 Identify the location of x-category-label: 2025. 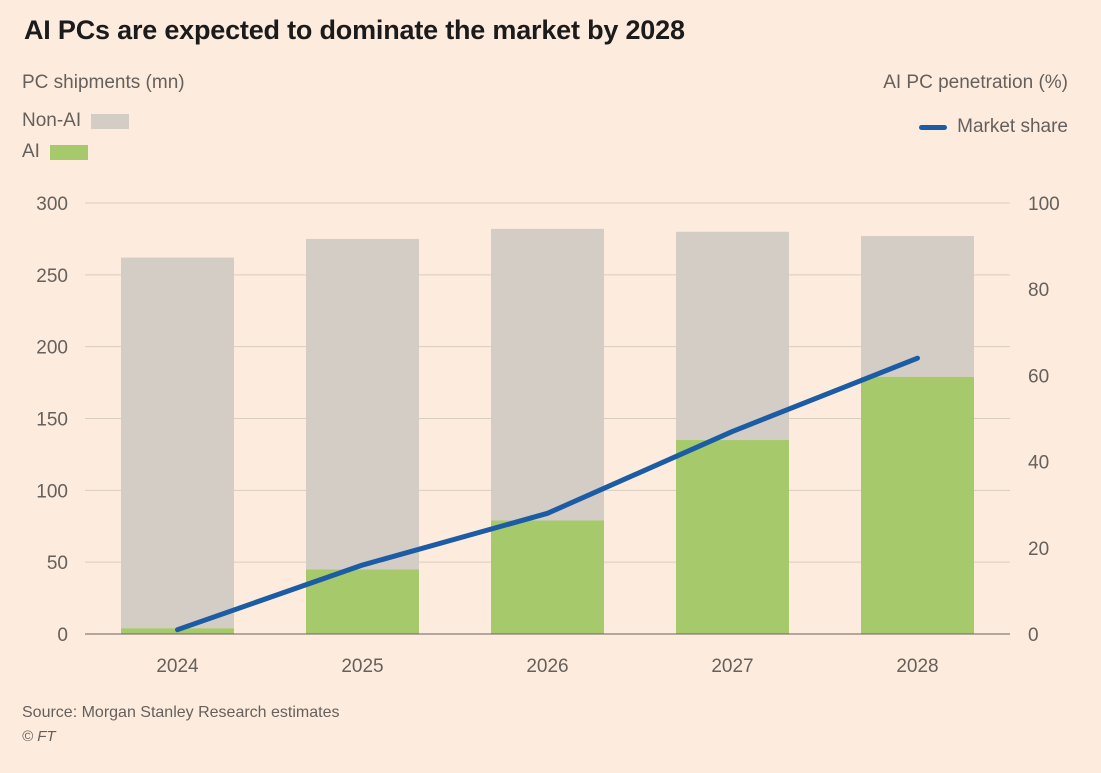
(362, 666).